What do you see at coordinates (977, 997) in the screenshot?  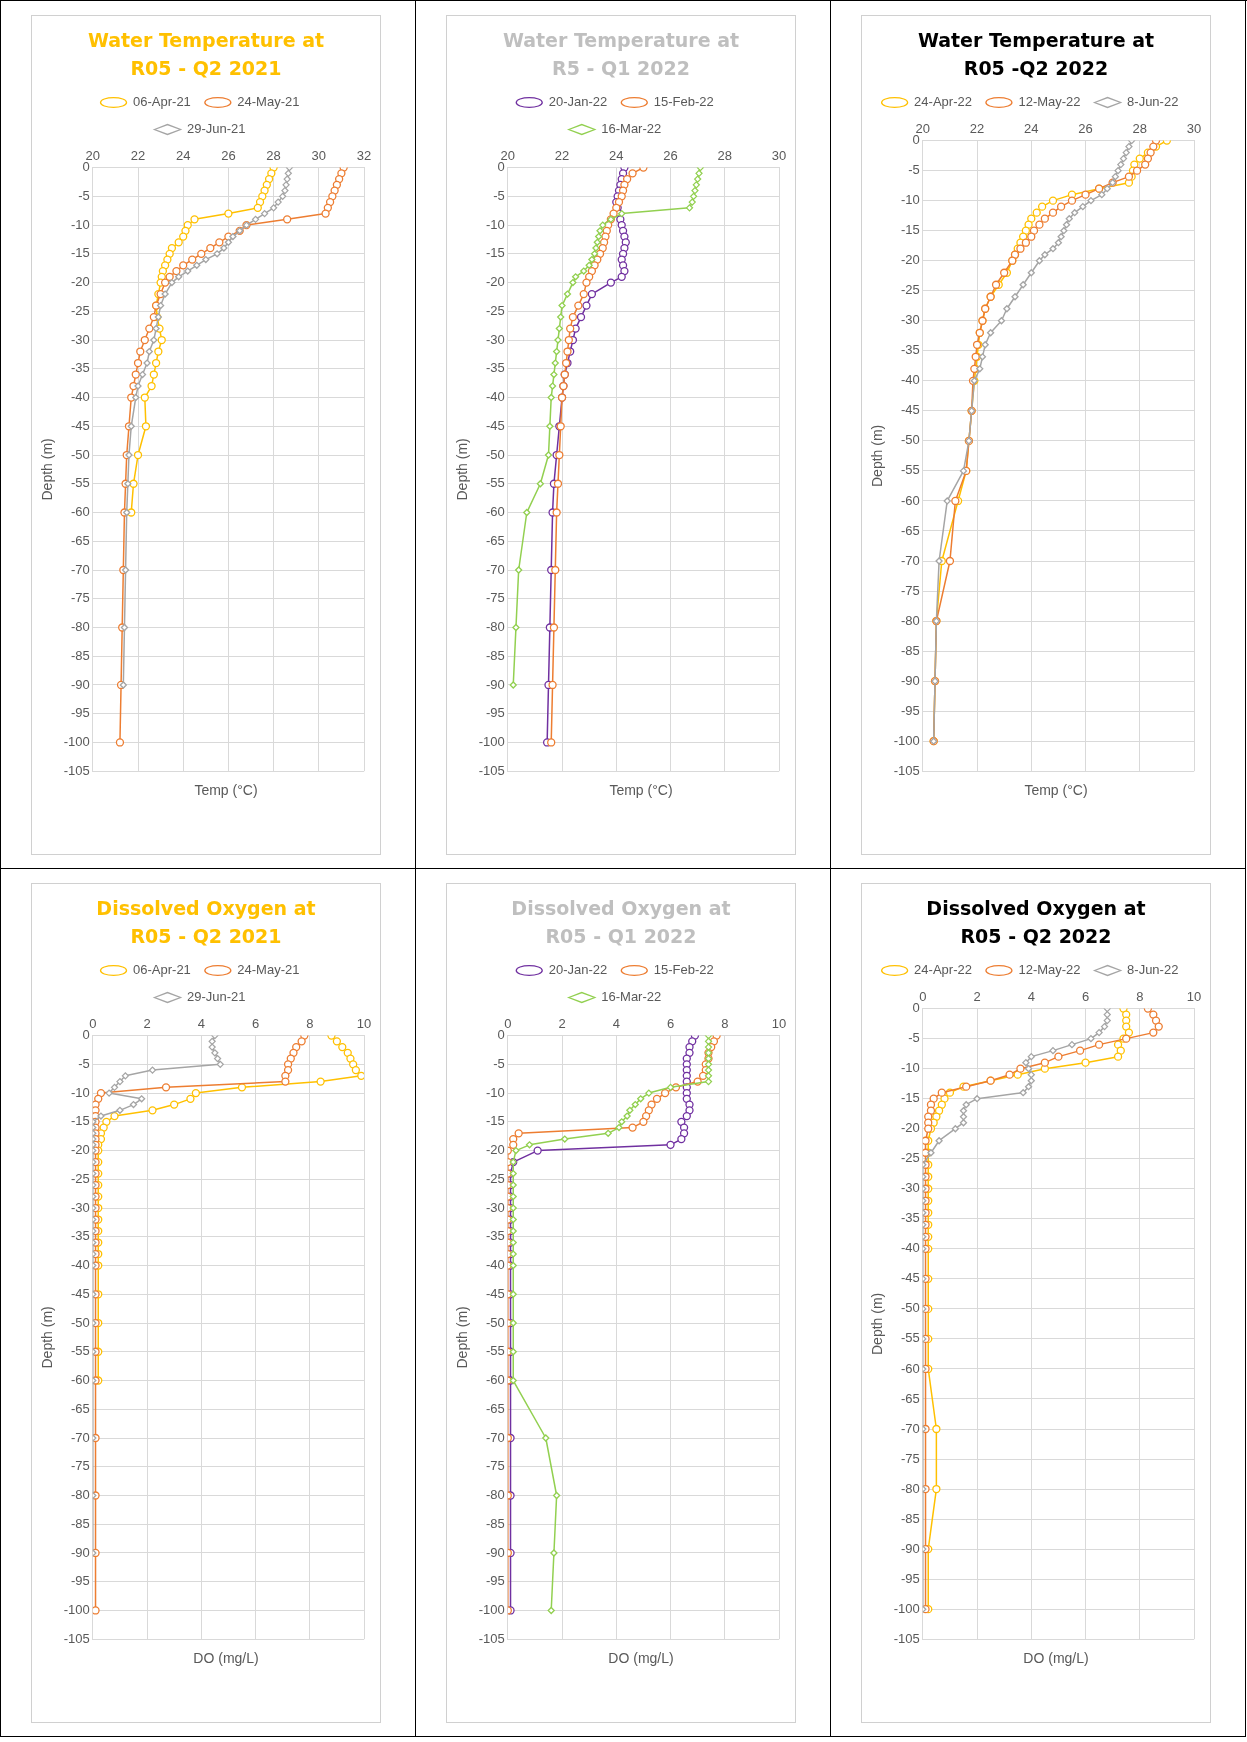 I see `x-tick-label: 2` at bounding box center [977, 997].